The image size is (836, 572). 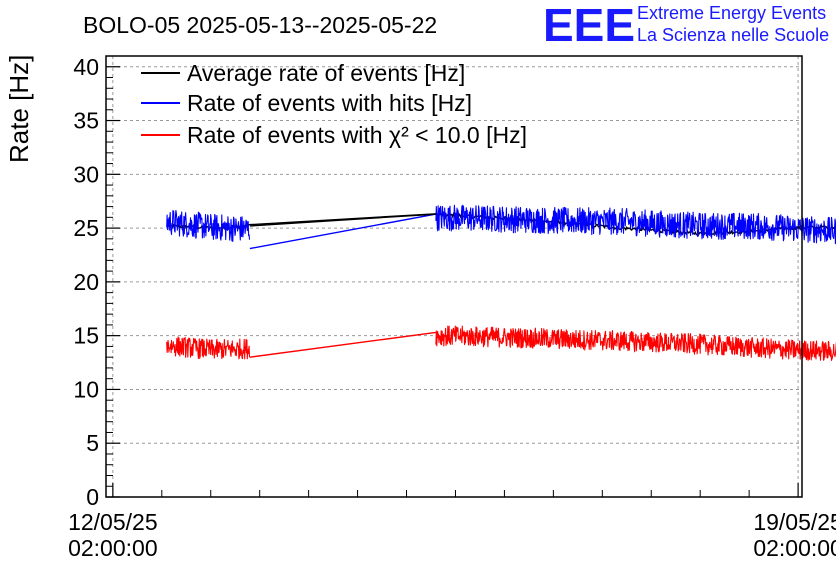 What do you see at coordinates (19, 109) in the screenshot?
I see `y-axis-title: Rate [Hz]` at bounding box center [19, 109].